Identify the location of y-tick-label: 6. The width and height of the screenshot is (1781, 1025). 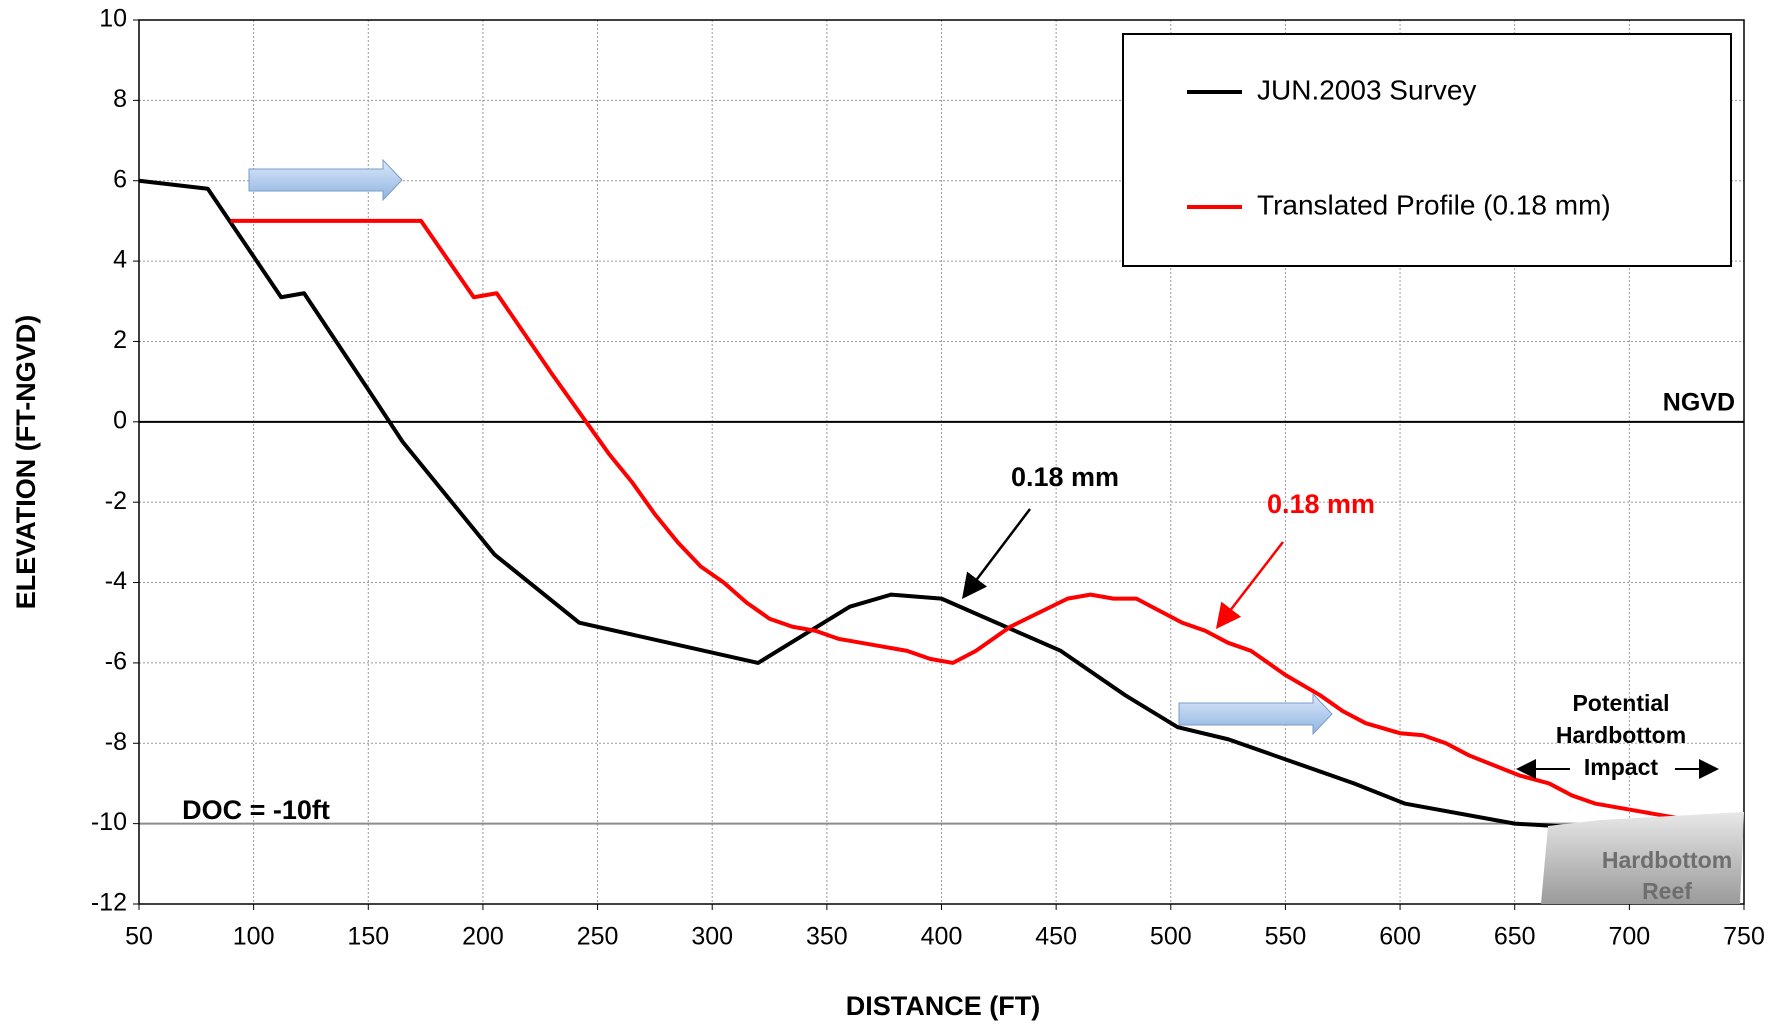
(120, 179).